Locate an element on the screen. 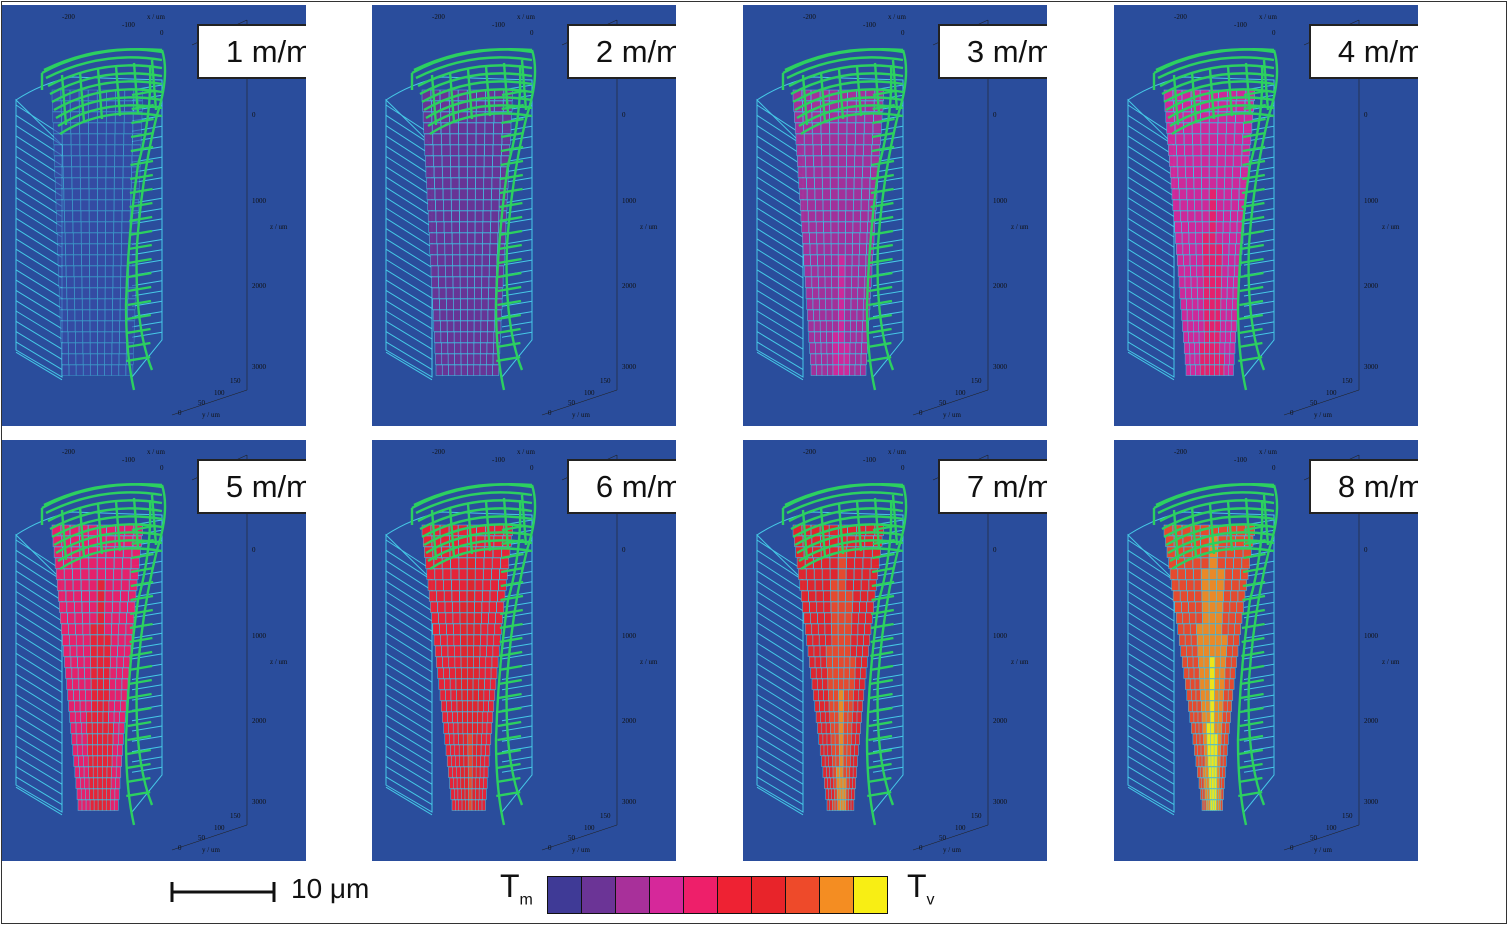  workpiece-mesh is located at coordinates (89, 663).